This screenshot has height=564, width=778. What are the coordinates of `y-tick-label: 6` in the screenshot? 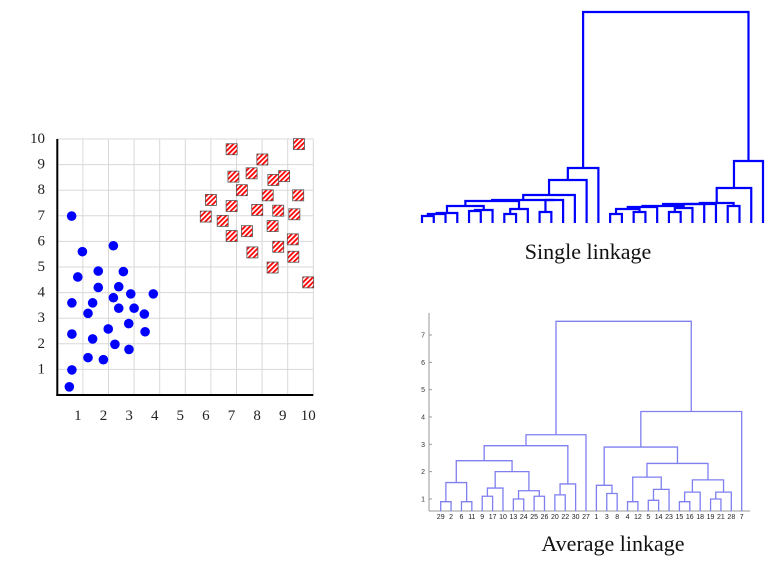 It's located at (423, 363).